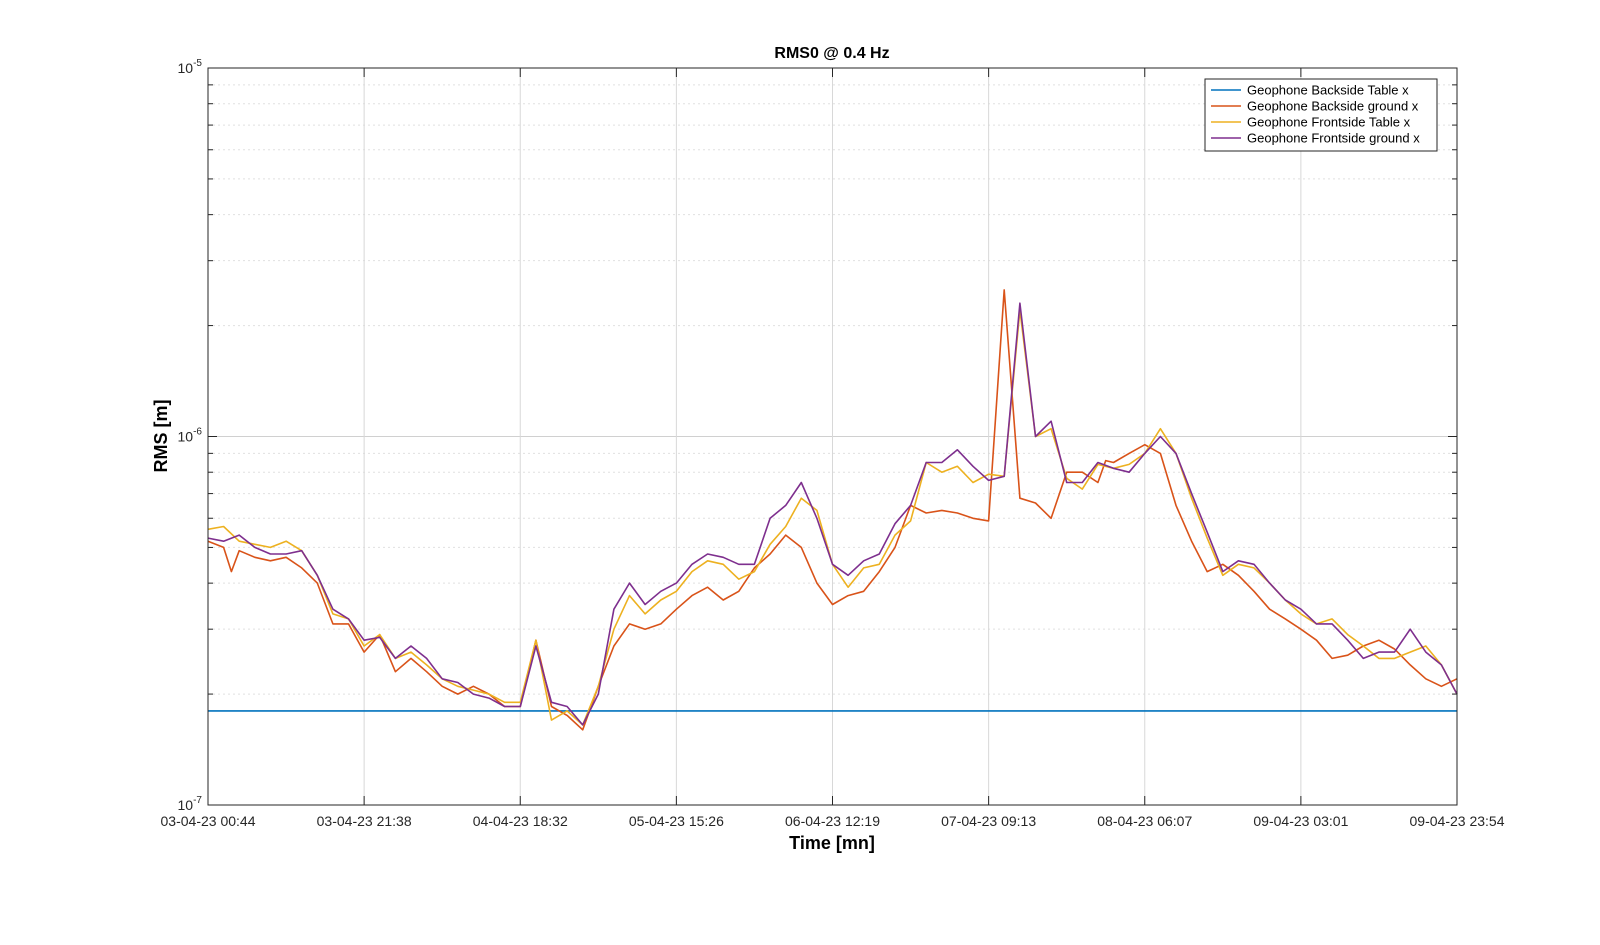 This screenshot has width=1600, height=945. Describe the element at coordinates (1333, 138) in the screenshot. I see `legend-label: Geophone Frontside ground x` at that location.